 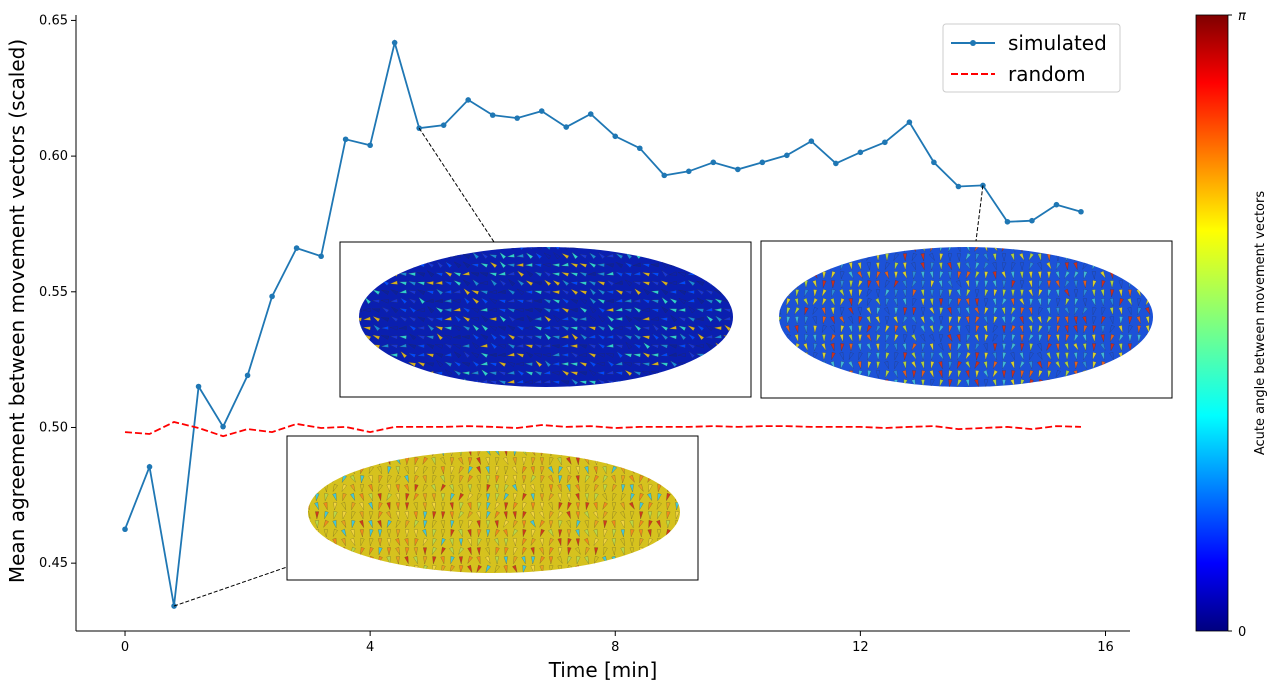 What do you see at coordinates (603, 670) in the screenshot?
I see `x-axis-label: Time [min]` at bounding box center [603, 670].